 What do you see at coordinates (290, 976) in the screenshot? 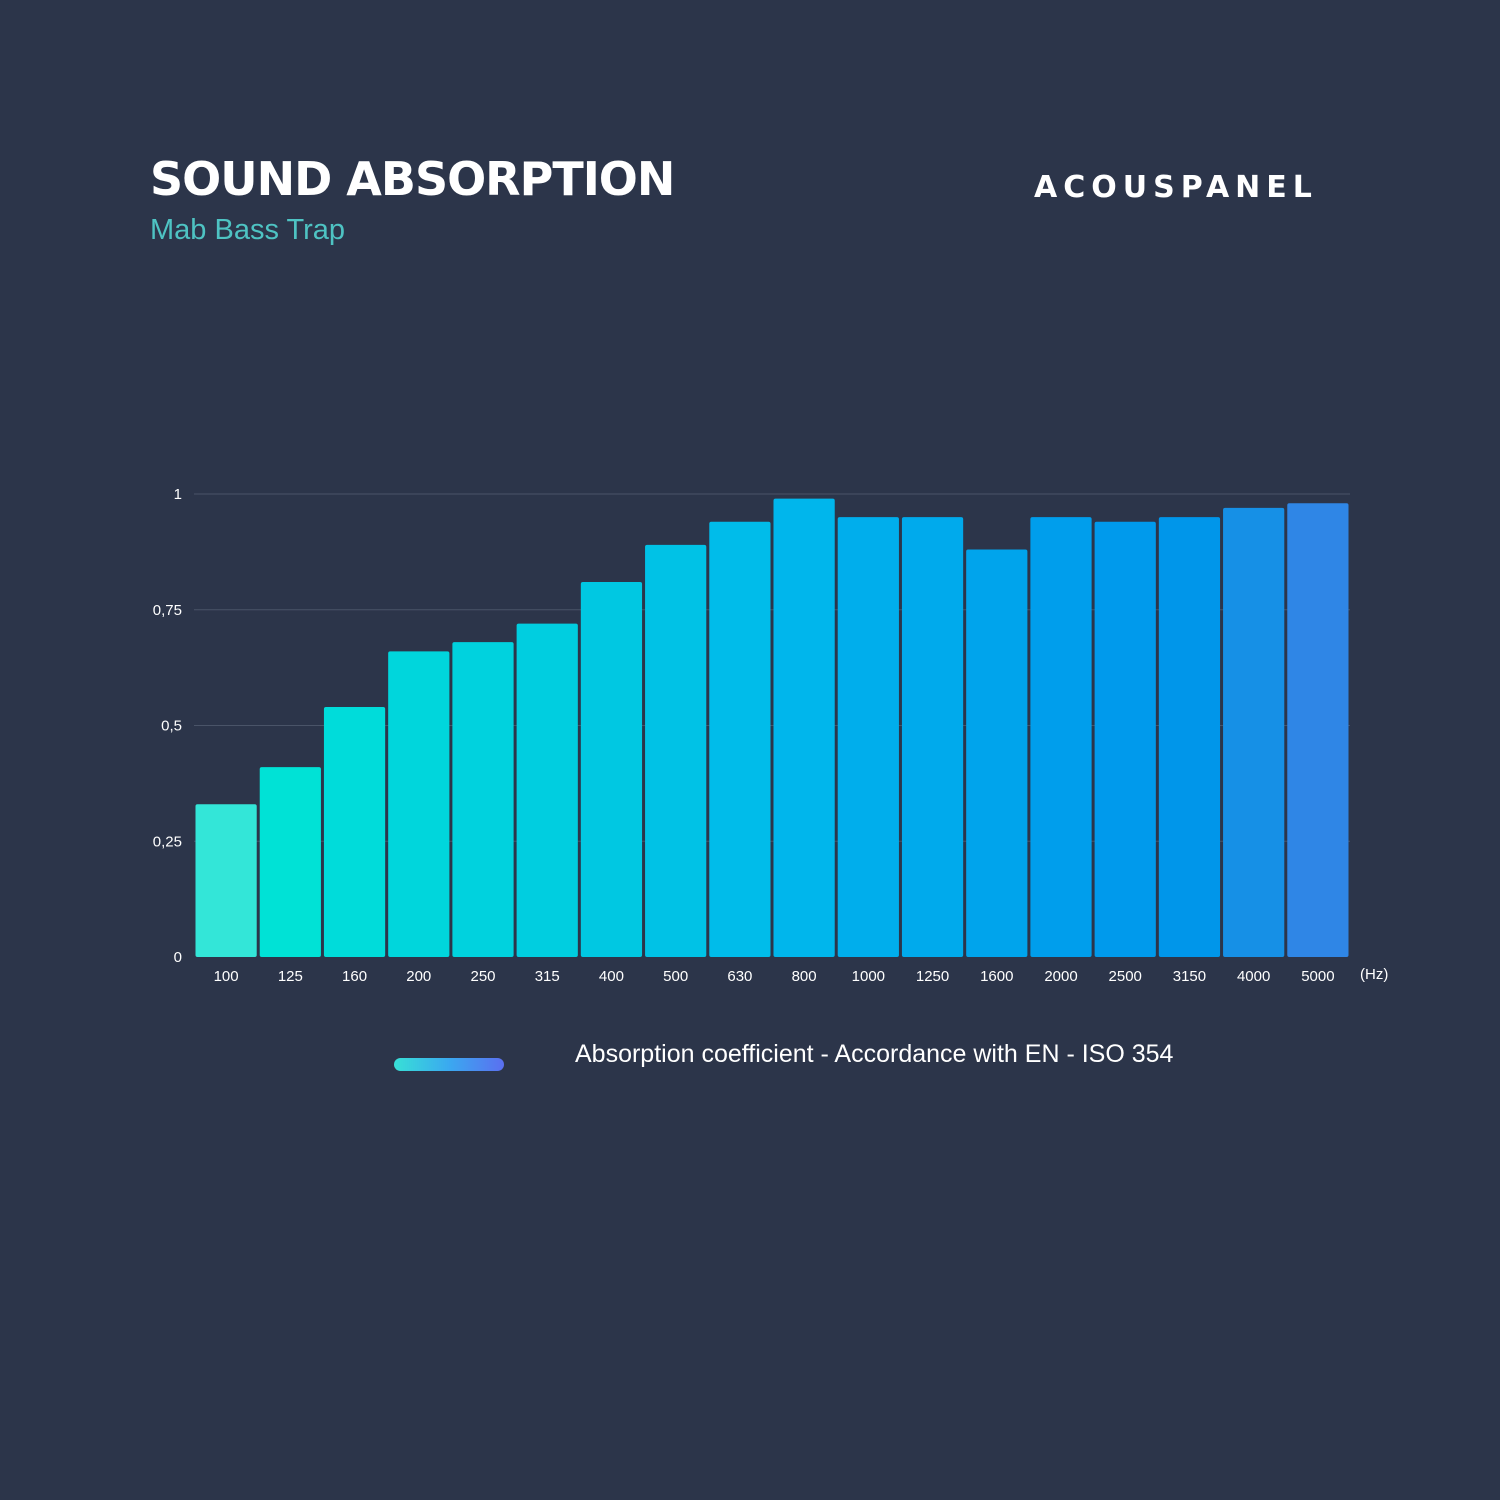
I see `x-tick-label: 125` at bounding box center [290, 976].